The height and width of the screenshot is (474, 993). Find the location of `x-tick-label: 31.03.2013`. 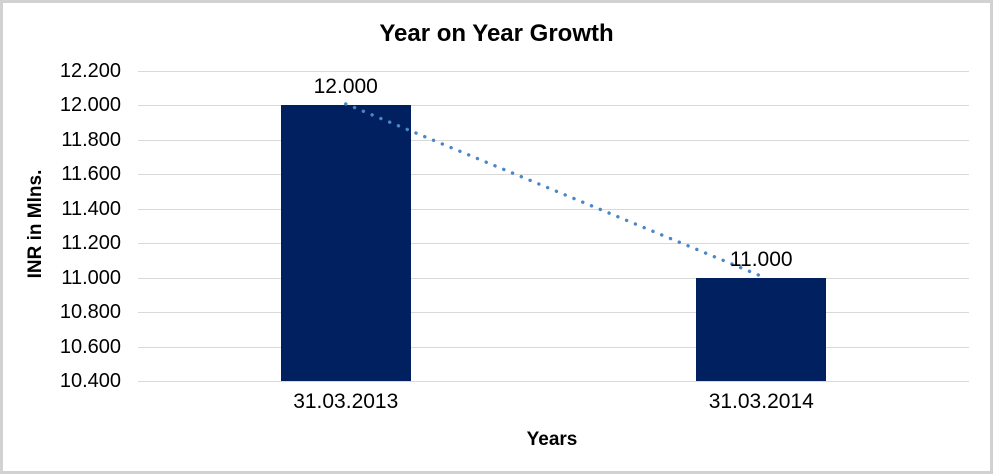

x-tick-label: 31.03.2013 is located at coordinates (346, 401).